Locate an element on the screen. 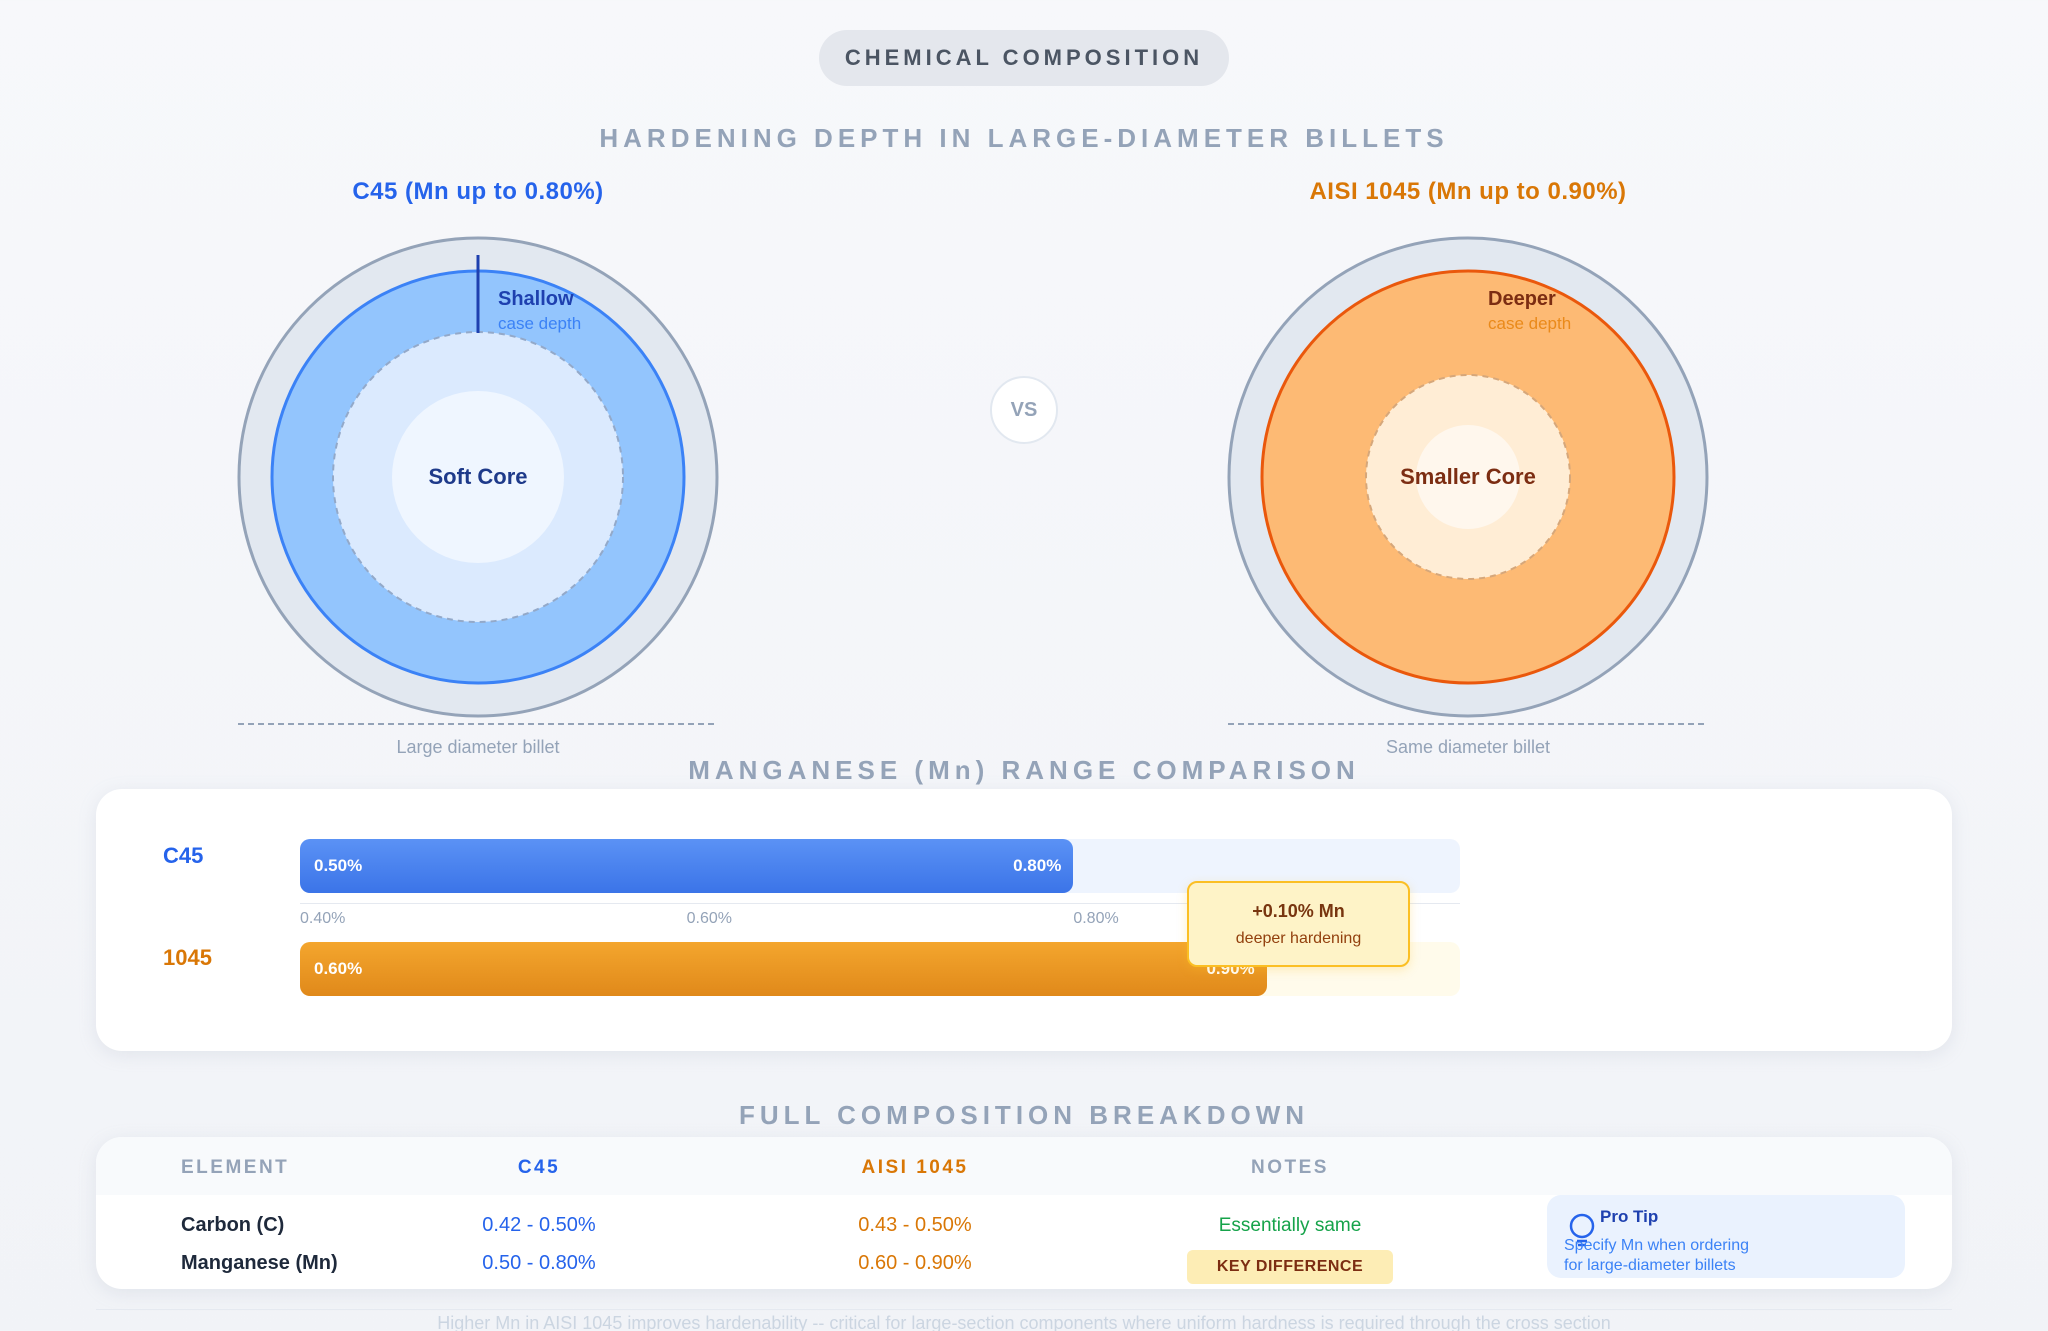  aisi-case-sublabel: case depth is located at coordinates (1529, 323).